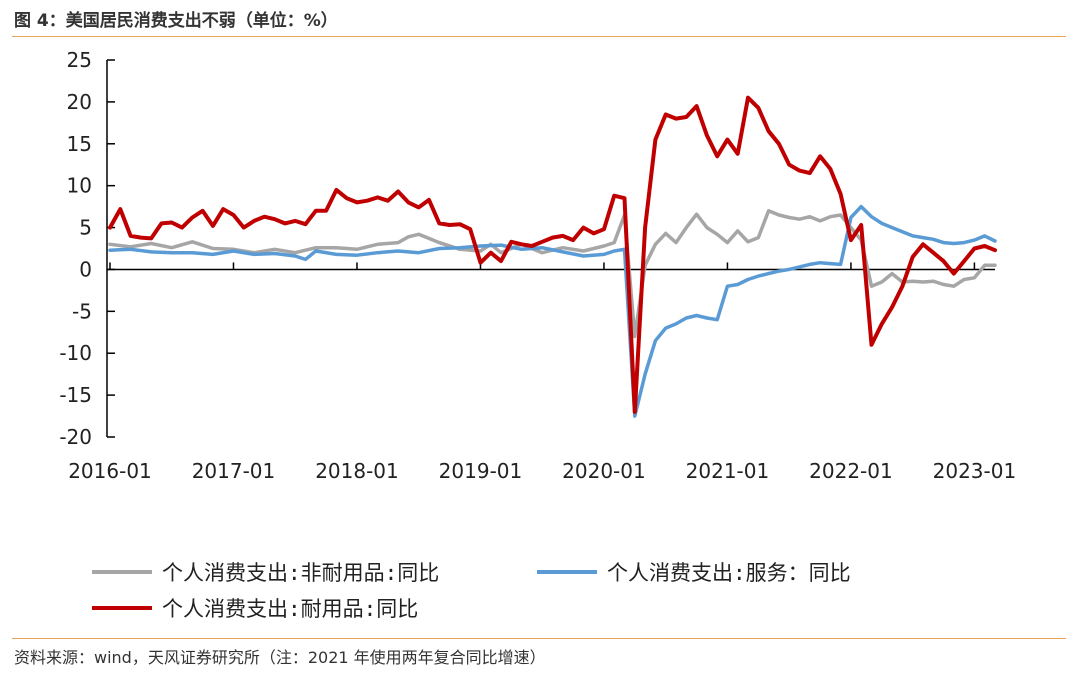  What do you see at coordinates (357, 471) in the screenshot?
I see `x-tick-label: 2018-01` at bounding box center [357, 471].